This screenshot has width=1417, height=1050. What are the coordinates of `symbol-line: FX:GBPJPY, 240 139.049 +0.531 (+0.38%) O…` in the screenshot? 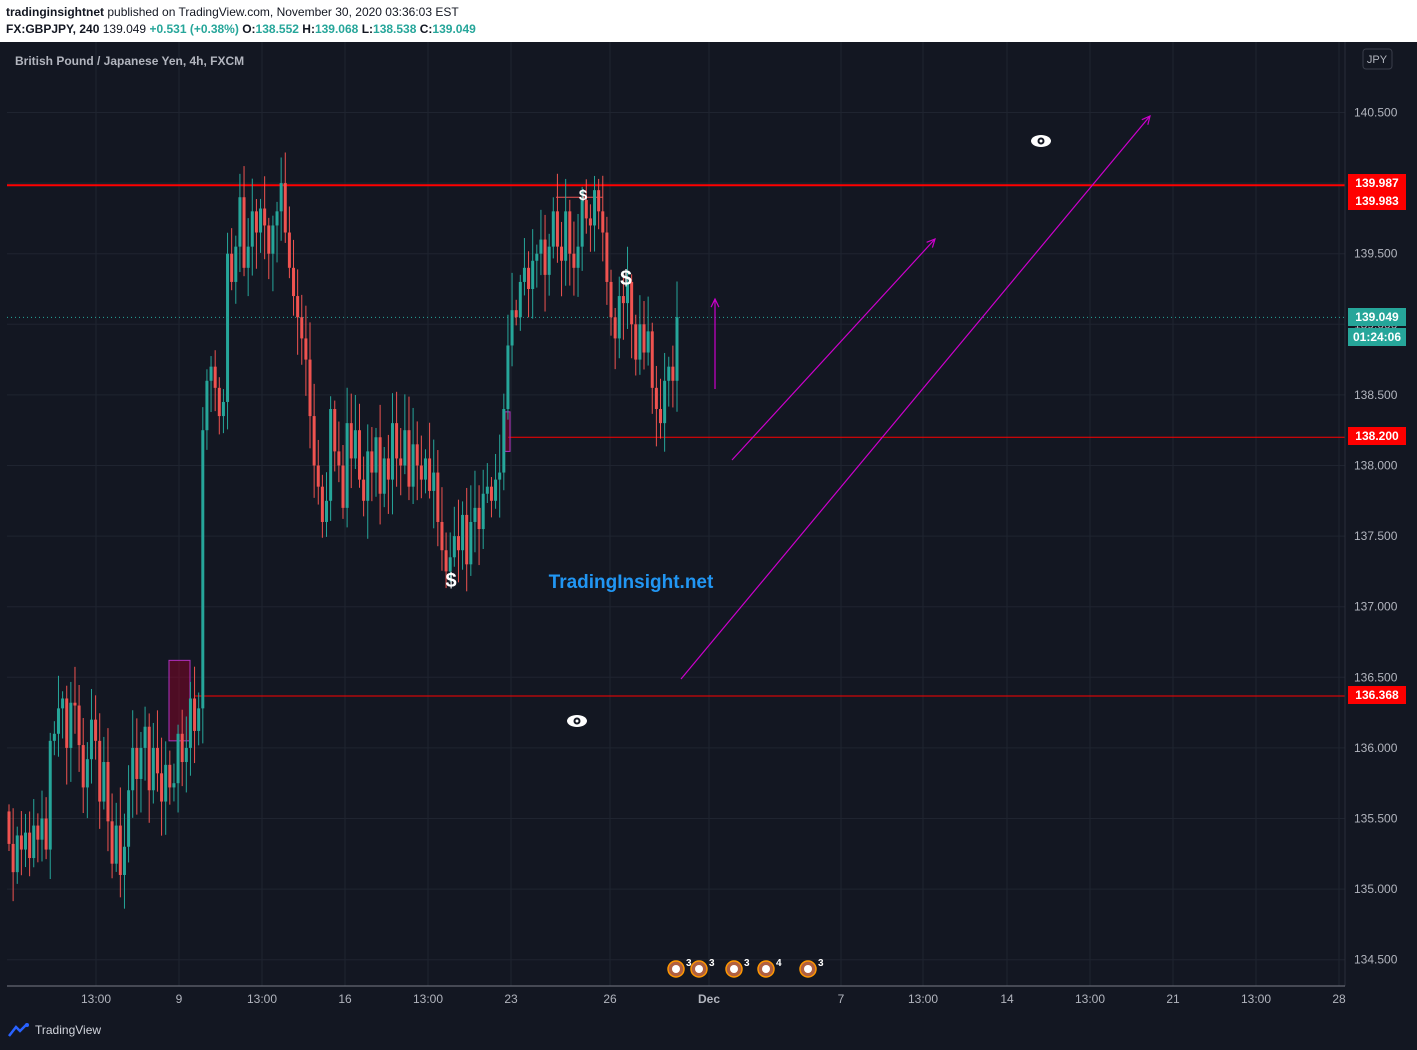 It's located at (241, 29).